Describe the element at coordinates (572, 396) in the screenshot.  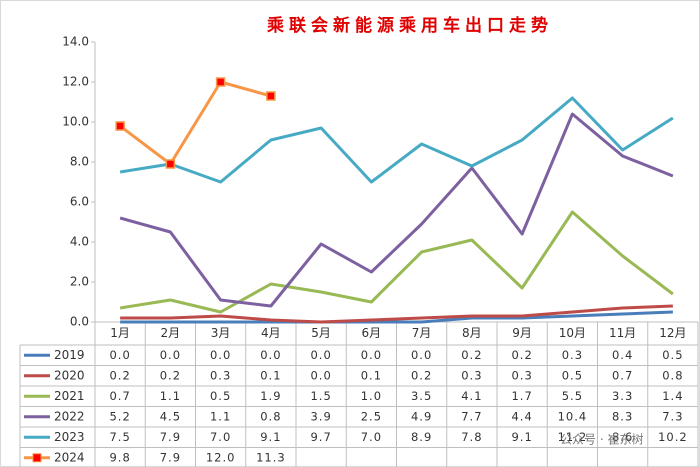
I see `table-cell: 5.5` at that location.